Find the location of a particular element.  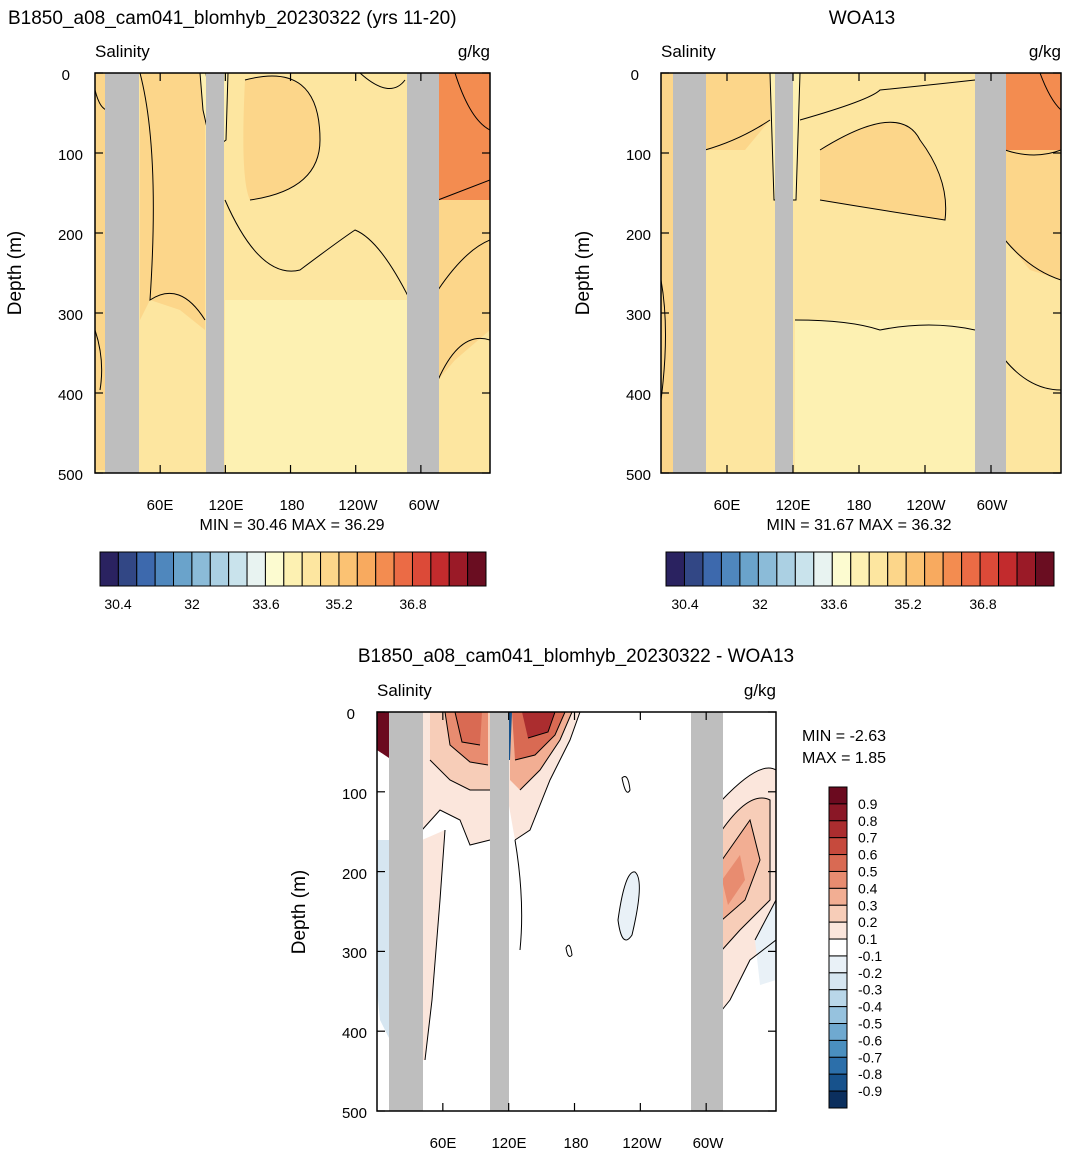

panel-obs-ylabel: Depth (m) is located at coordinates (583, 273).